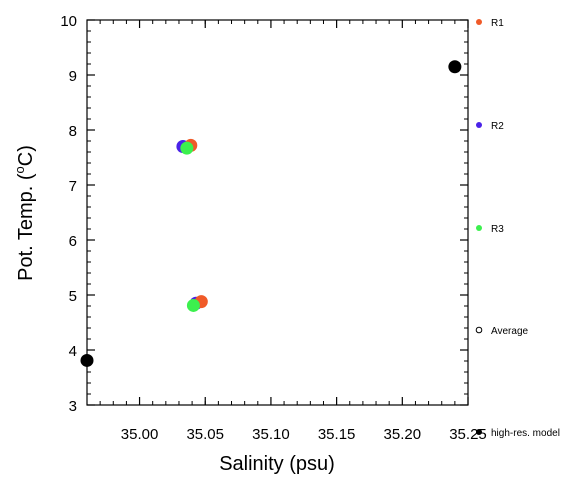 This screenshot has height=491, width=575. I want to click on x-tick-label: 35.20, so click(403, 434).